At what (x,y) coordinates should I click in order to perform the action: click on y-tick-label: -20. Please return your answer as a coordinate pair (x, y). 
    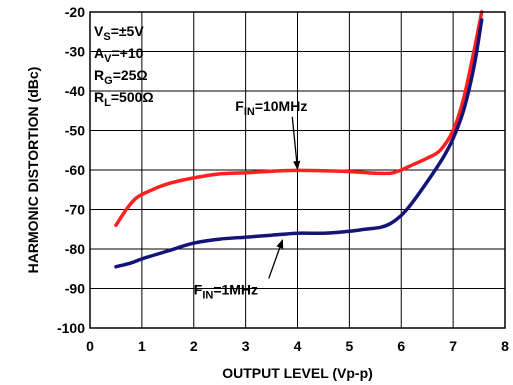
    Looking at the image, I should click on (75, 12).